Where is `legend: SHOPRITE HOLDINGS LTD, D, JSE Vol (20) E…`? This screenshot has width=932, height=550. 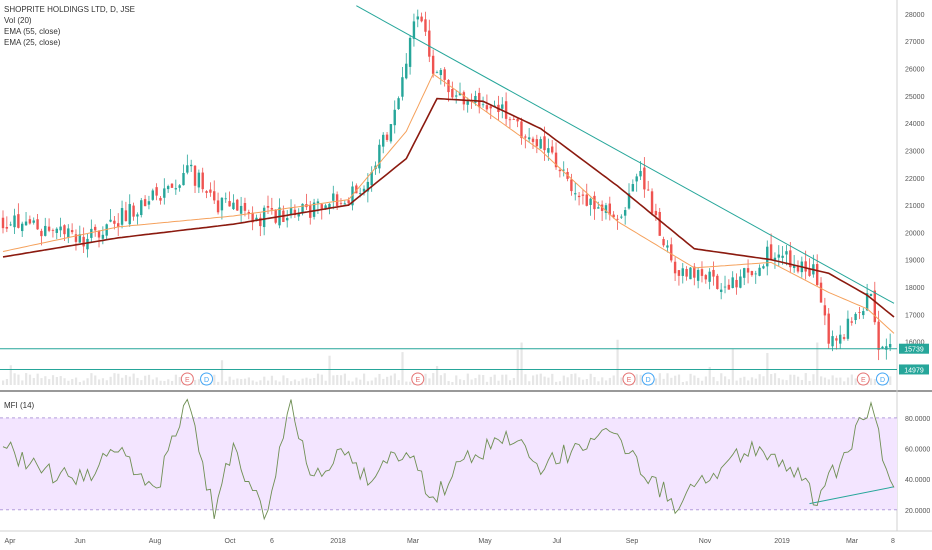 legend: SHOPRITE HOLDINGS LTD, D, JSE Vol (20) E… is located at coordinates (69, 26).